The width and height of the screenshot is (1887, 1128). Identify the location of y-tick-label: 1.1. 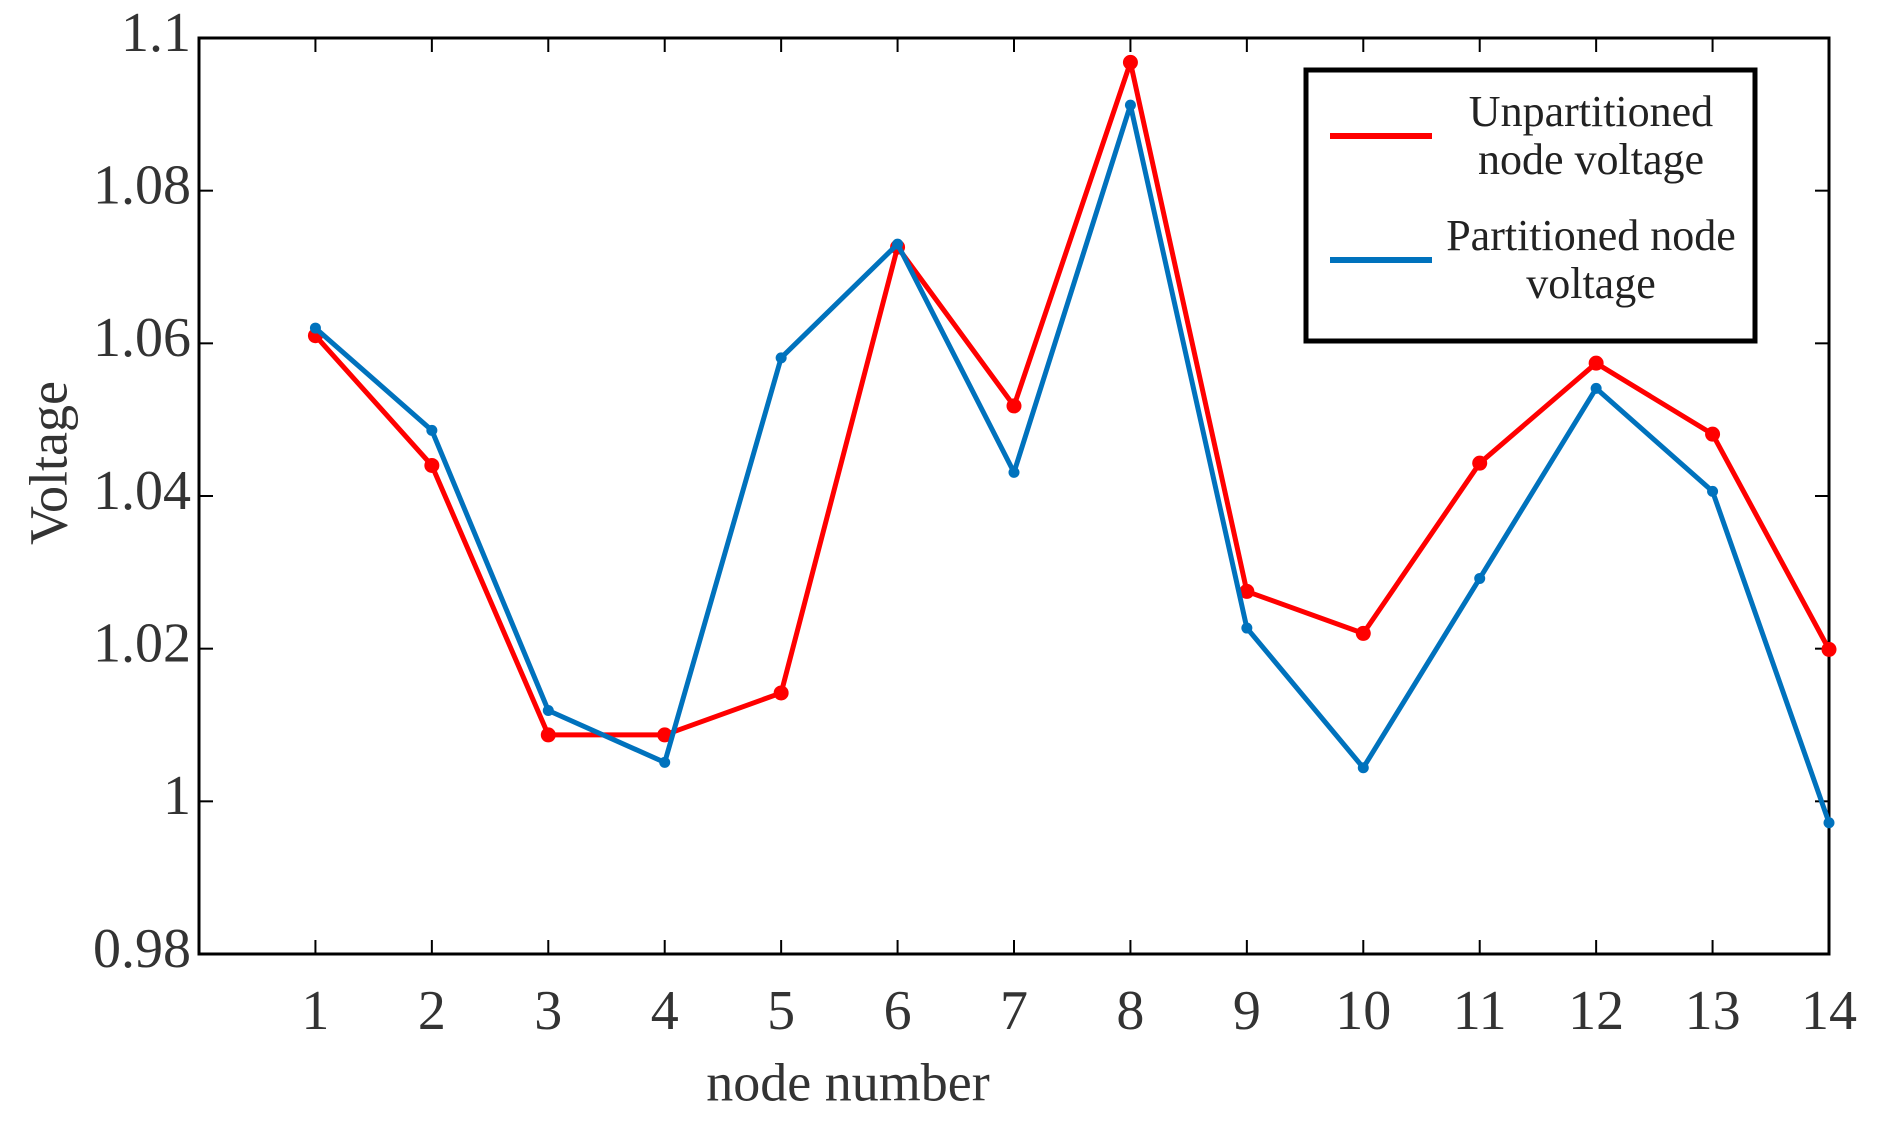
(156, 33).